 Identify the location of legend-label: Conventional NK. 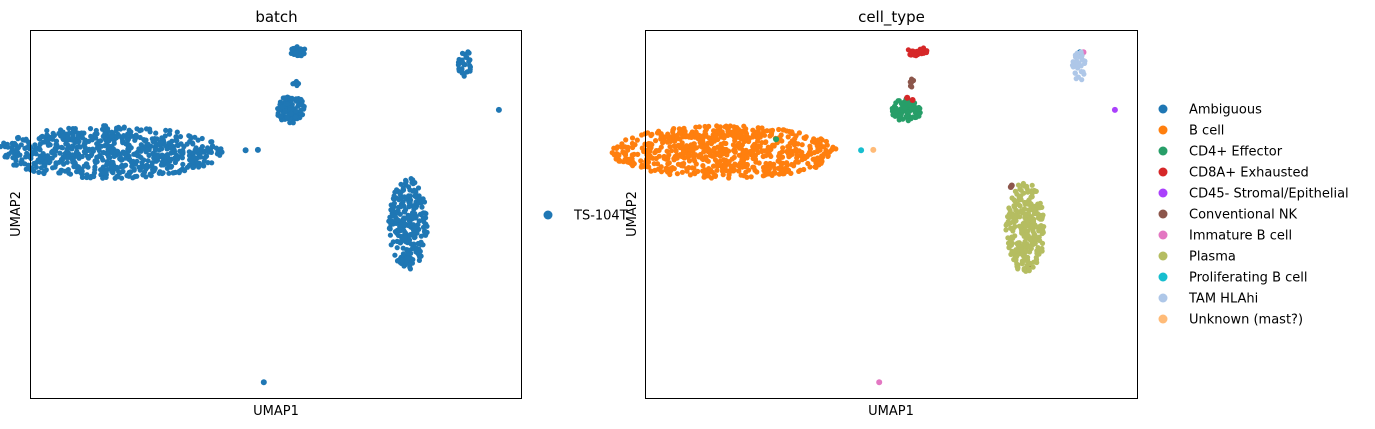
(1243, 215).